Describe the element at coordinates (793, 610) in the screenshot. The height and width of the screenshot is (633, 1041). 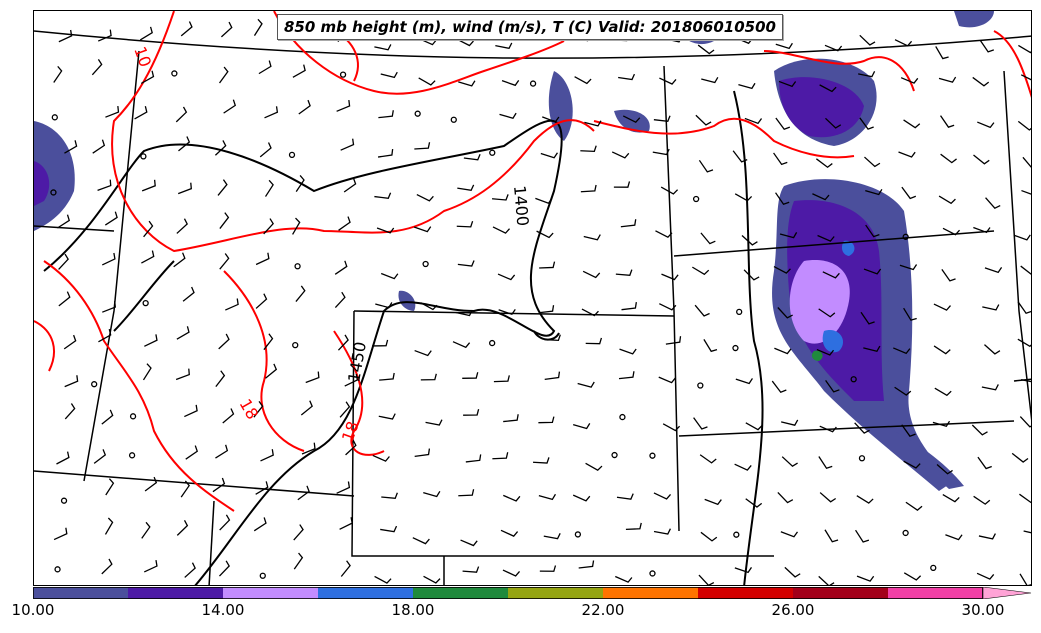
I see `colorbar-tick-label: 26.00` at that location.